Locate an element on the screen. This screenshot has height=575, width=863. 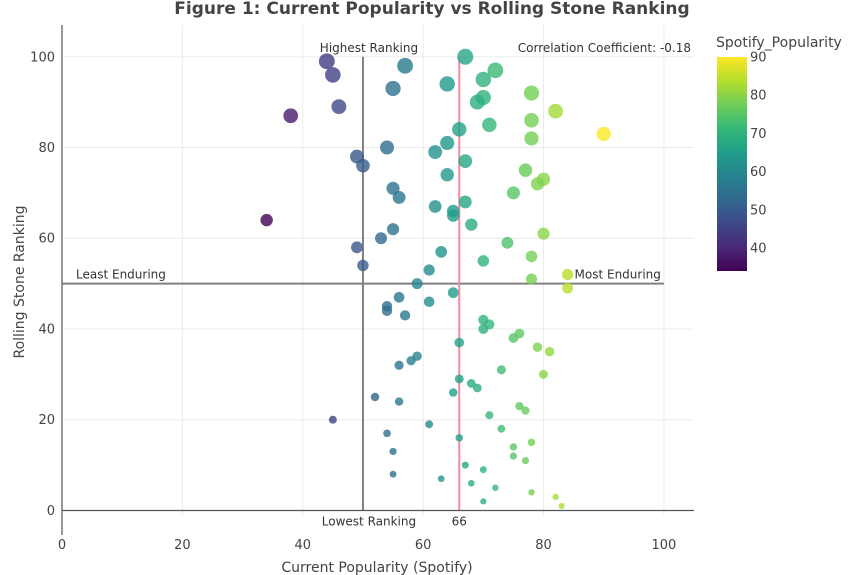
mean-popularity-value: 66 is located at coordinates (459, 521).